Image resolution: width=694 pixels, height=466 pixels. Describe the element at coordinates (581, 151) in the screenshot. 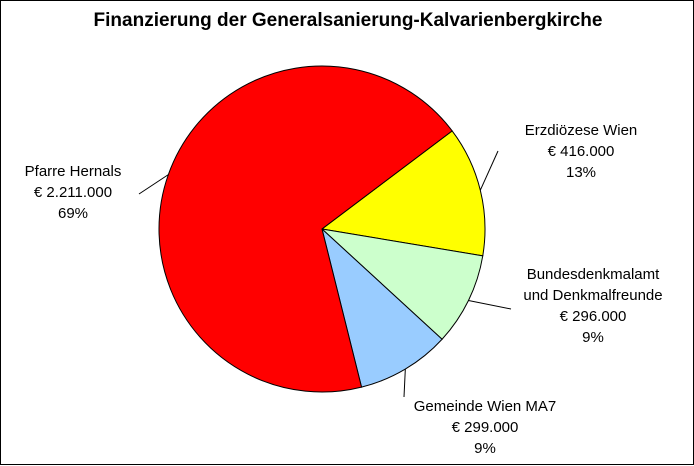

I see `slice-value-label: € 416.000` at that location.